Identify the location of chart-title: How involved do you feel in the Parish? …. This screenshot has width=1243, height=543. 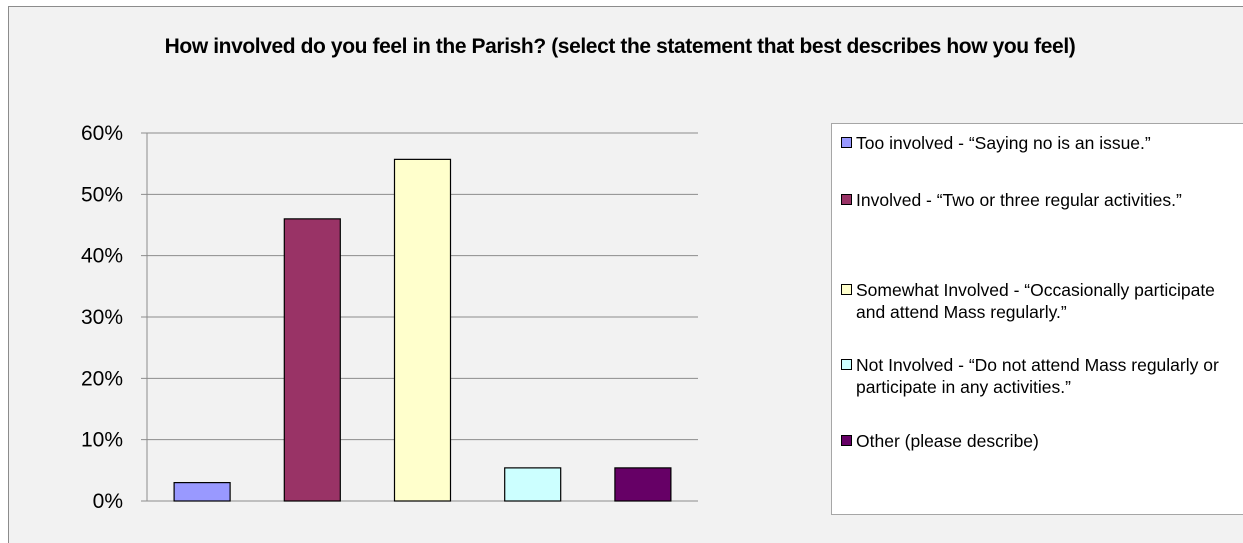
(620, 46).